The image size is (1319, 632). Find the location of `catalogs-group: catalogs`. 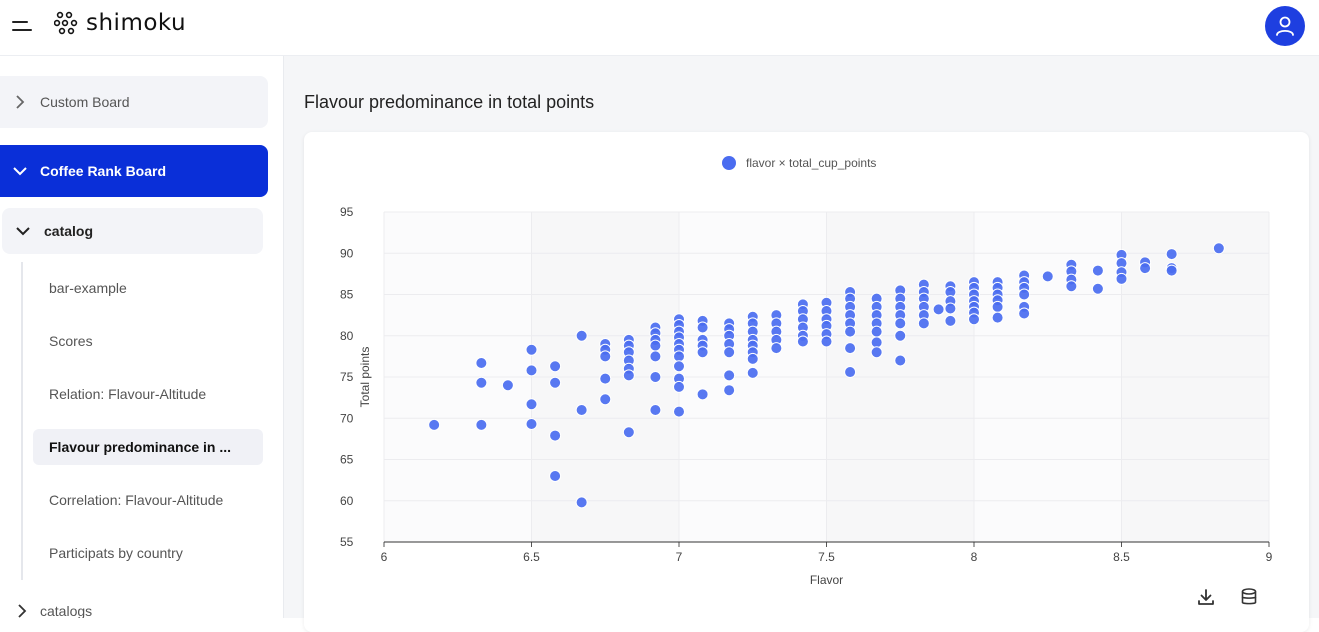

catalogs-group: catalogs is located at coordinates (50, 609).